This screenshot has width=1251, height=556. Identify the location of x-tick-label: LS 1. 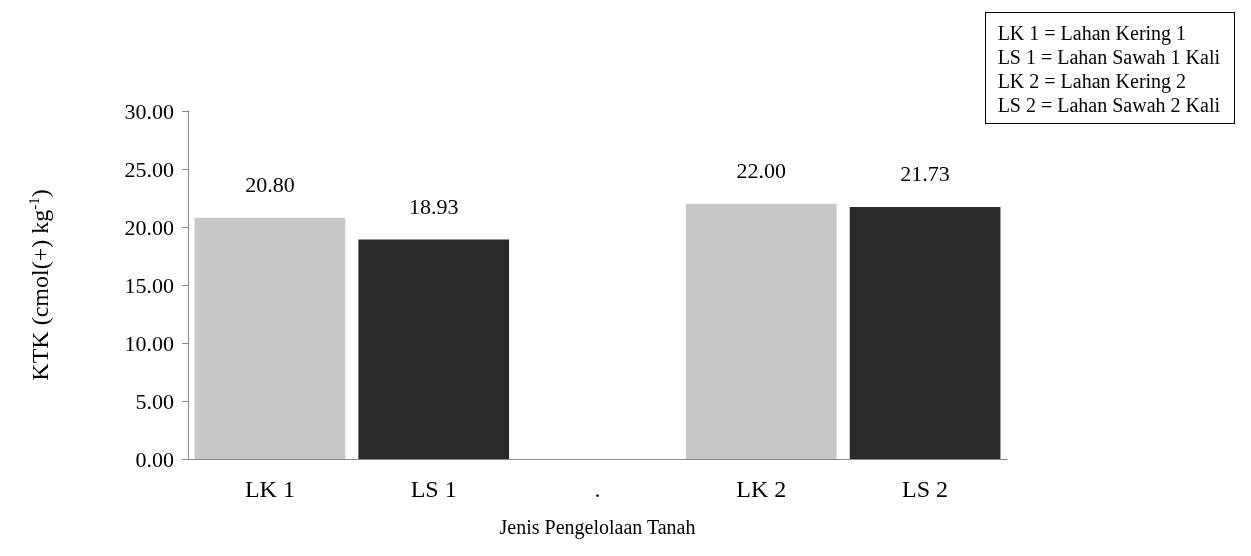
(433, 489).